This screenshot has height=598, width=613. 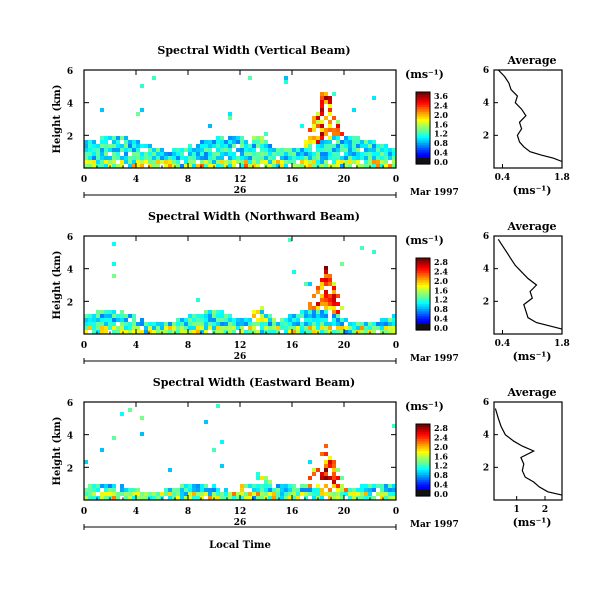 What do you see at coordinates (424, 74) in the screenshot?
I see `colorbar-unit: (ms⁻¹)` at bounding box center [424, 74].